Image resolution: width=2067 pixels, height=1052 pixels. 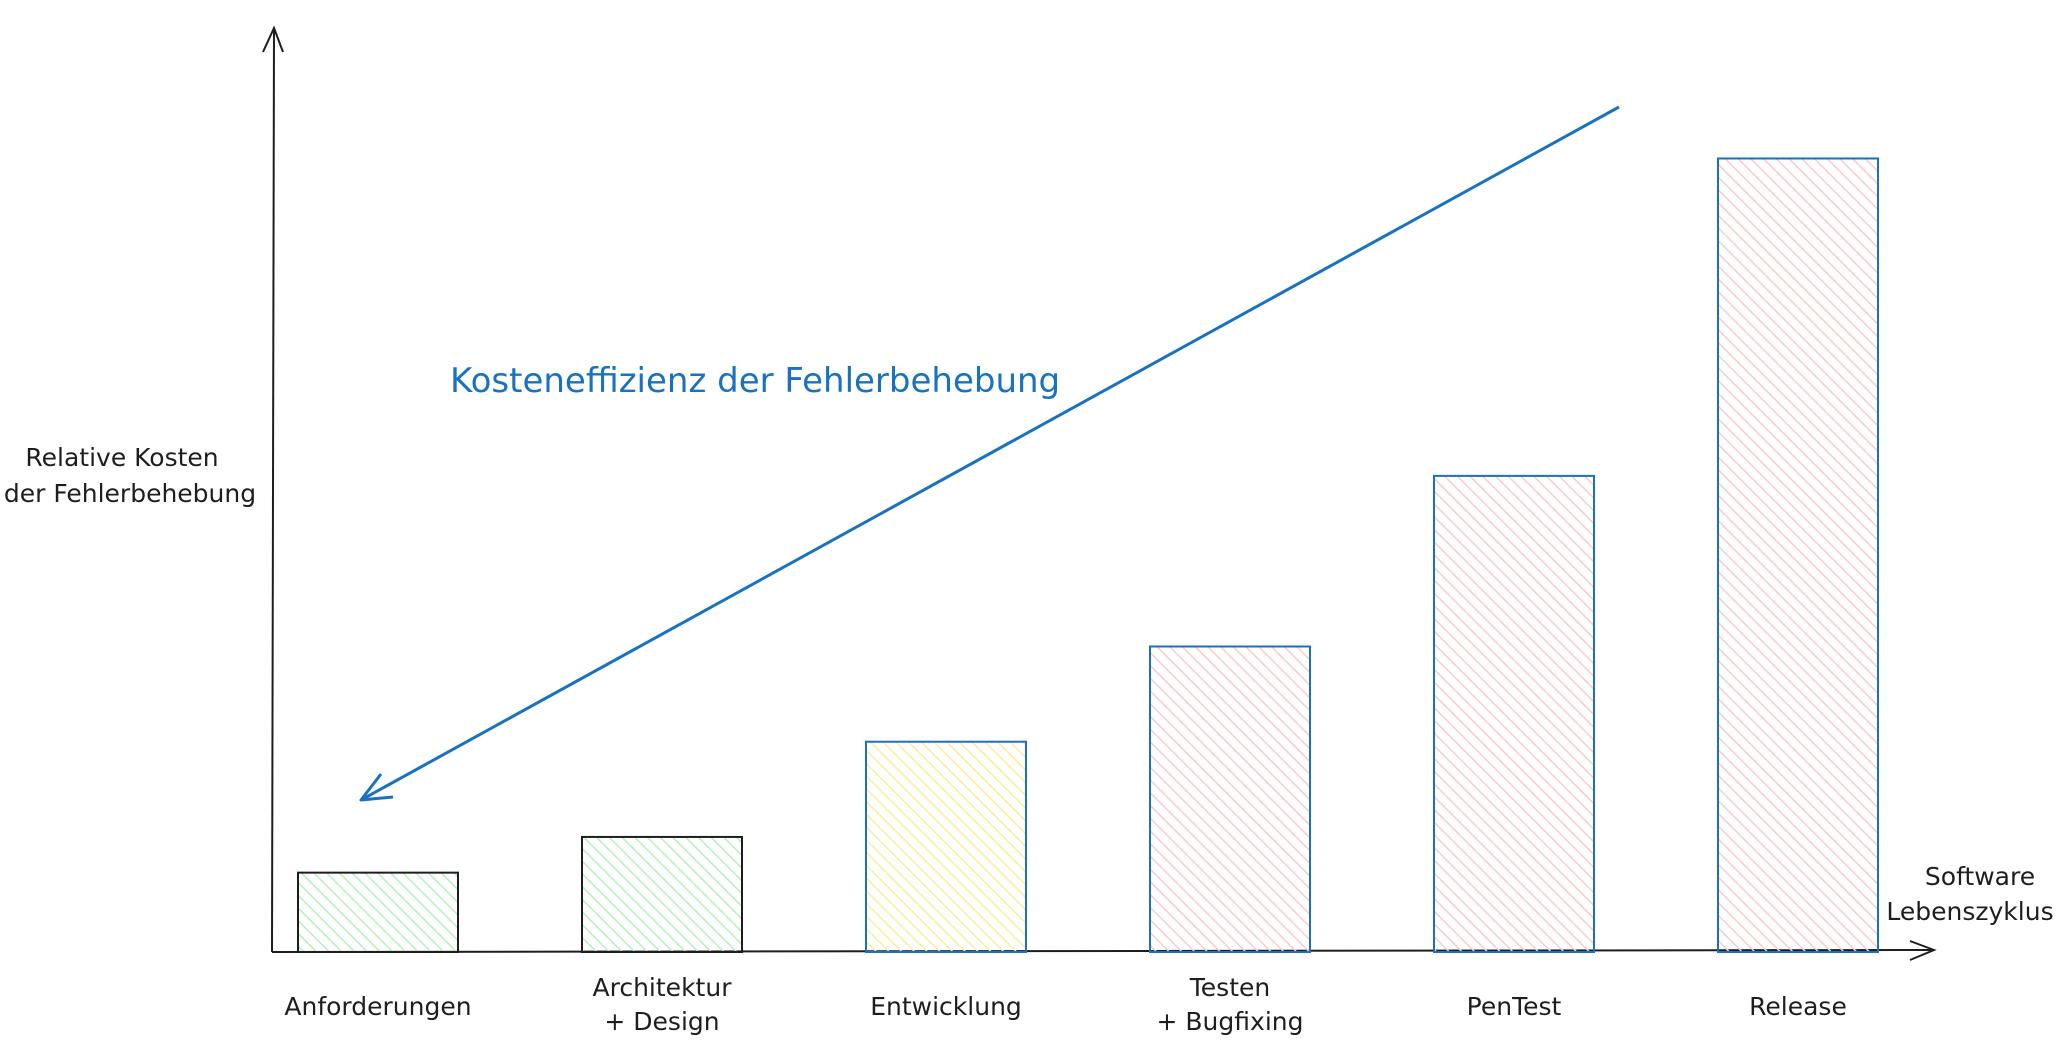 I want to click on y-axis-arrowhead, so click(x=273, y=39).